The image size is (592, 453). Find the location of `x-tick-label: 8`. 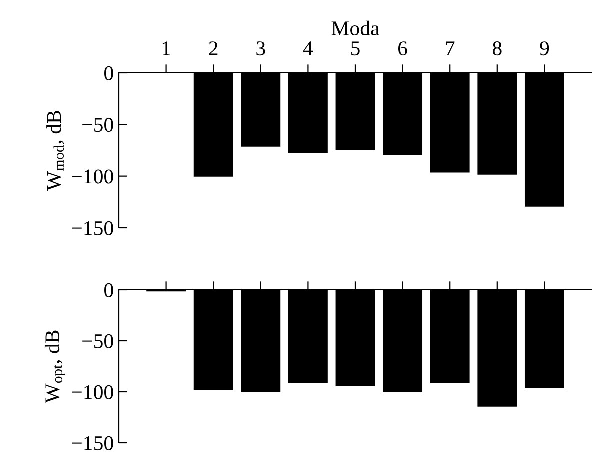

x-tick-label: 8 is located at coordinates (497, 49).